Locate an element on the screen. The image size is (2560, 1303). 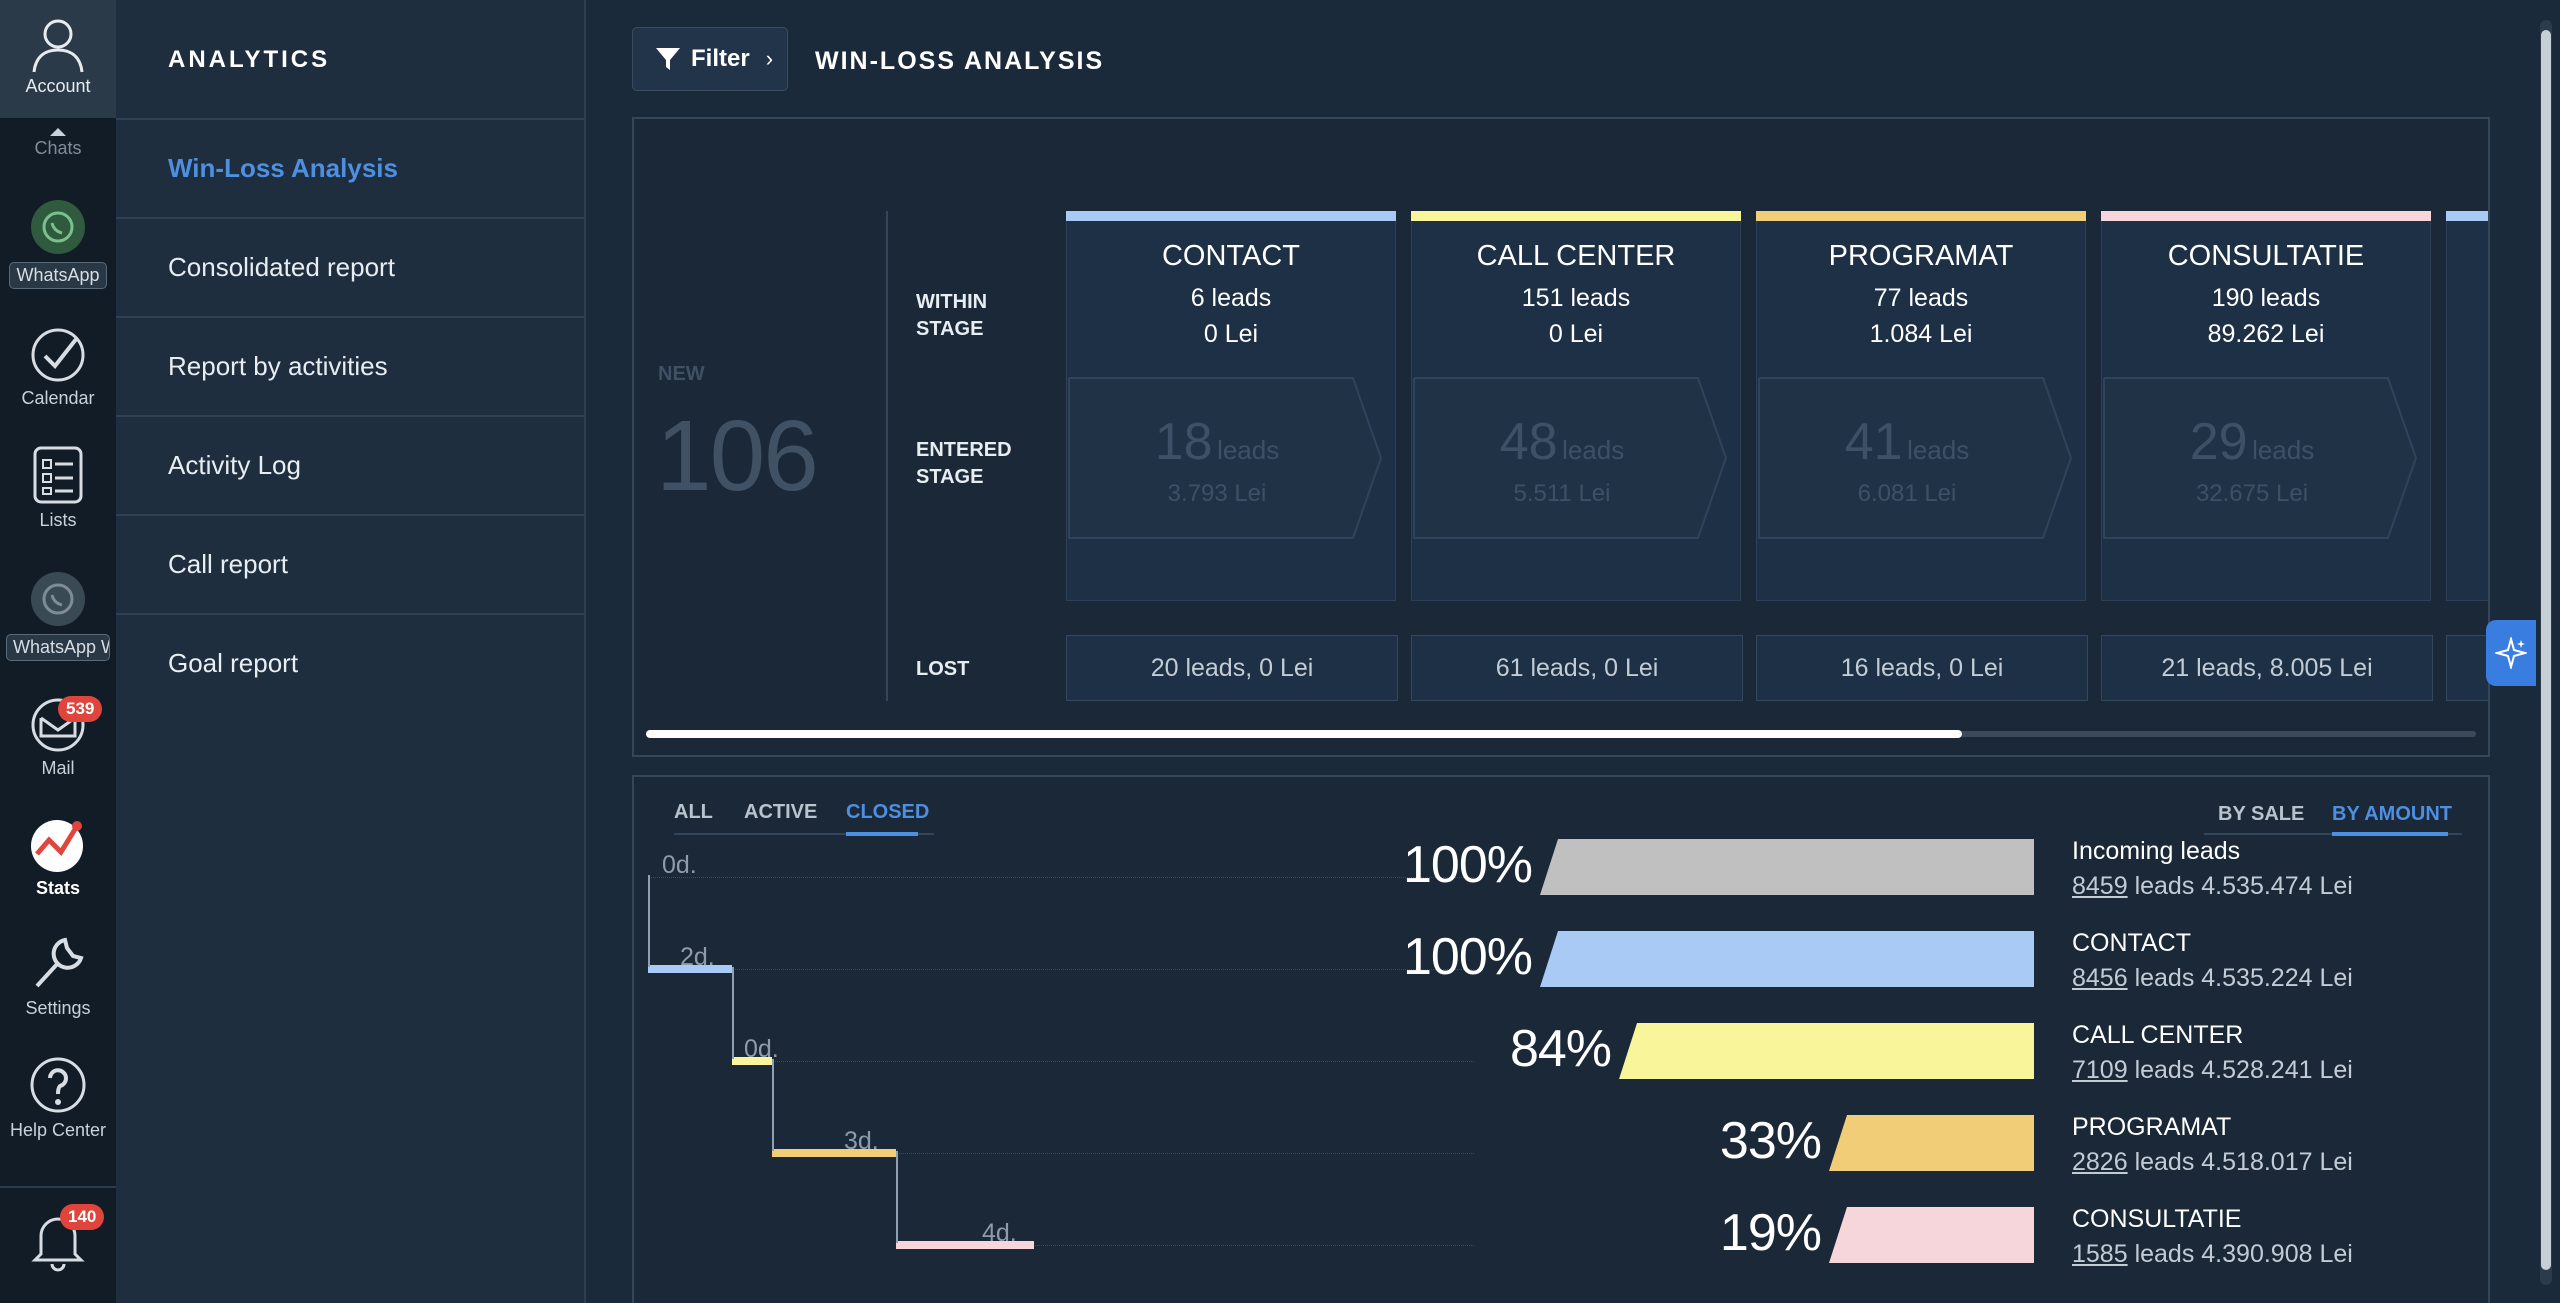
lead-count-link: 8456 is located at coordinates (2100, 978).